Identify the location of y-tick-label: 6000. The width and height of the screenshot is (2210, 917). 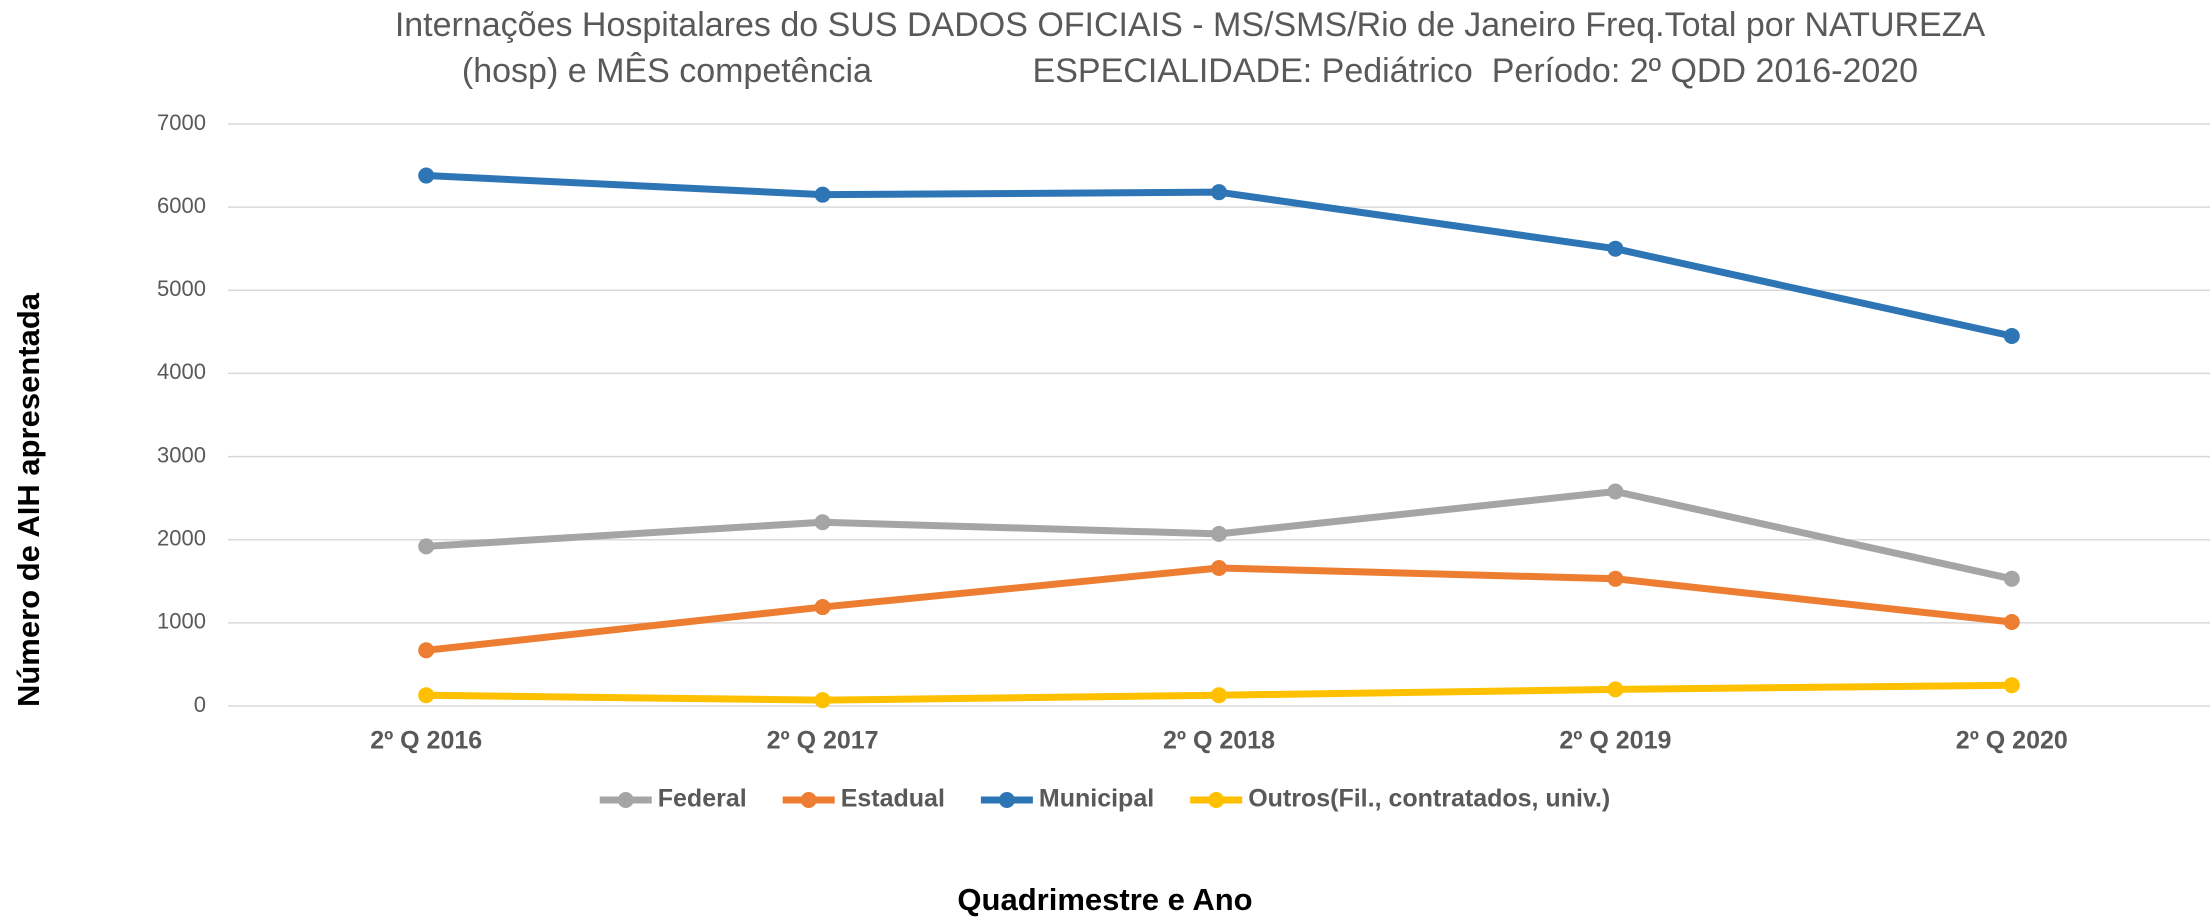
(181, 205).